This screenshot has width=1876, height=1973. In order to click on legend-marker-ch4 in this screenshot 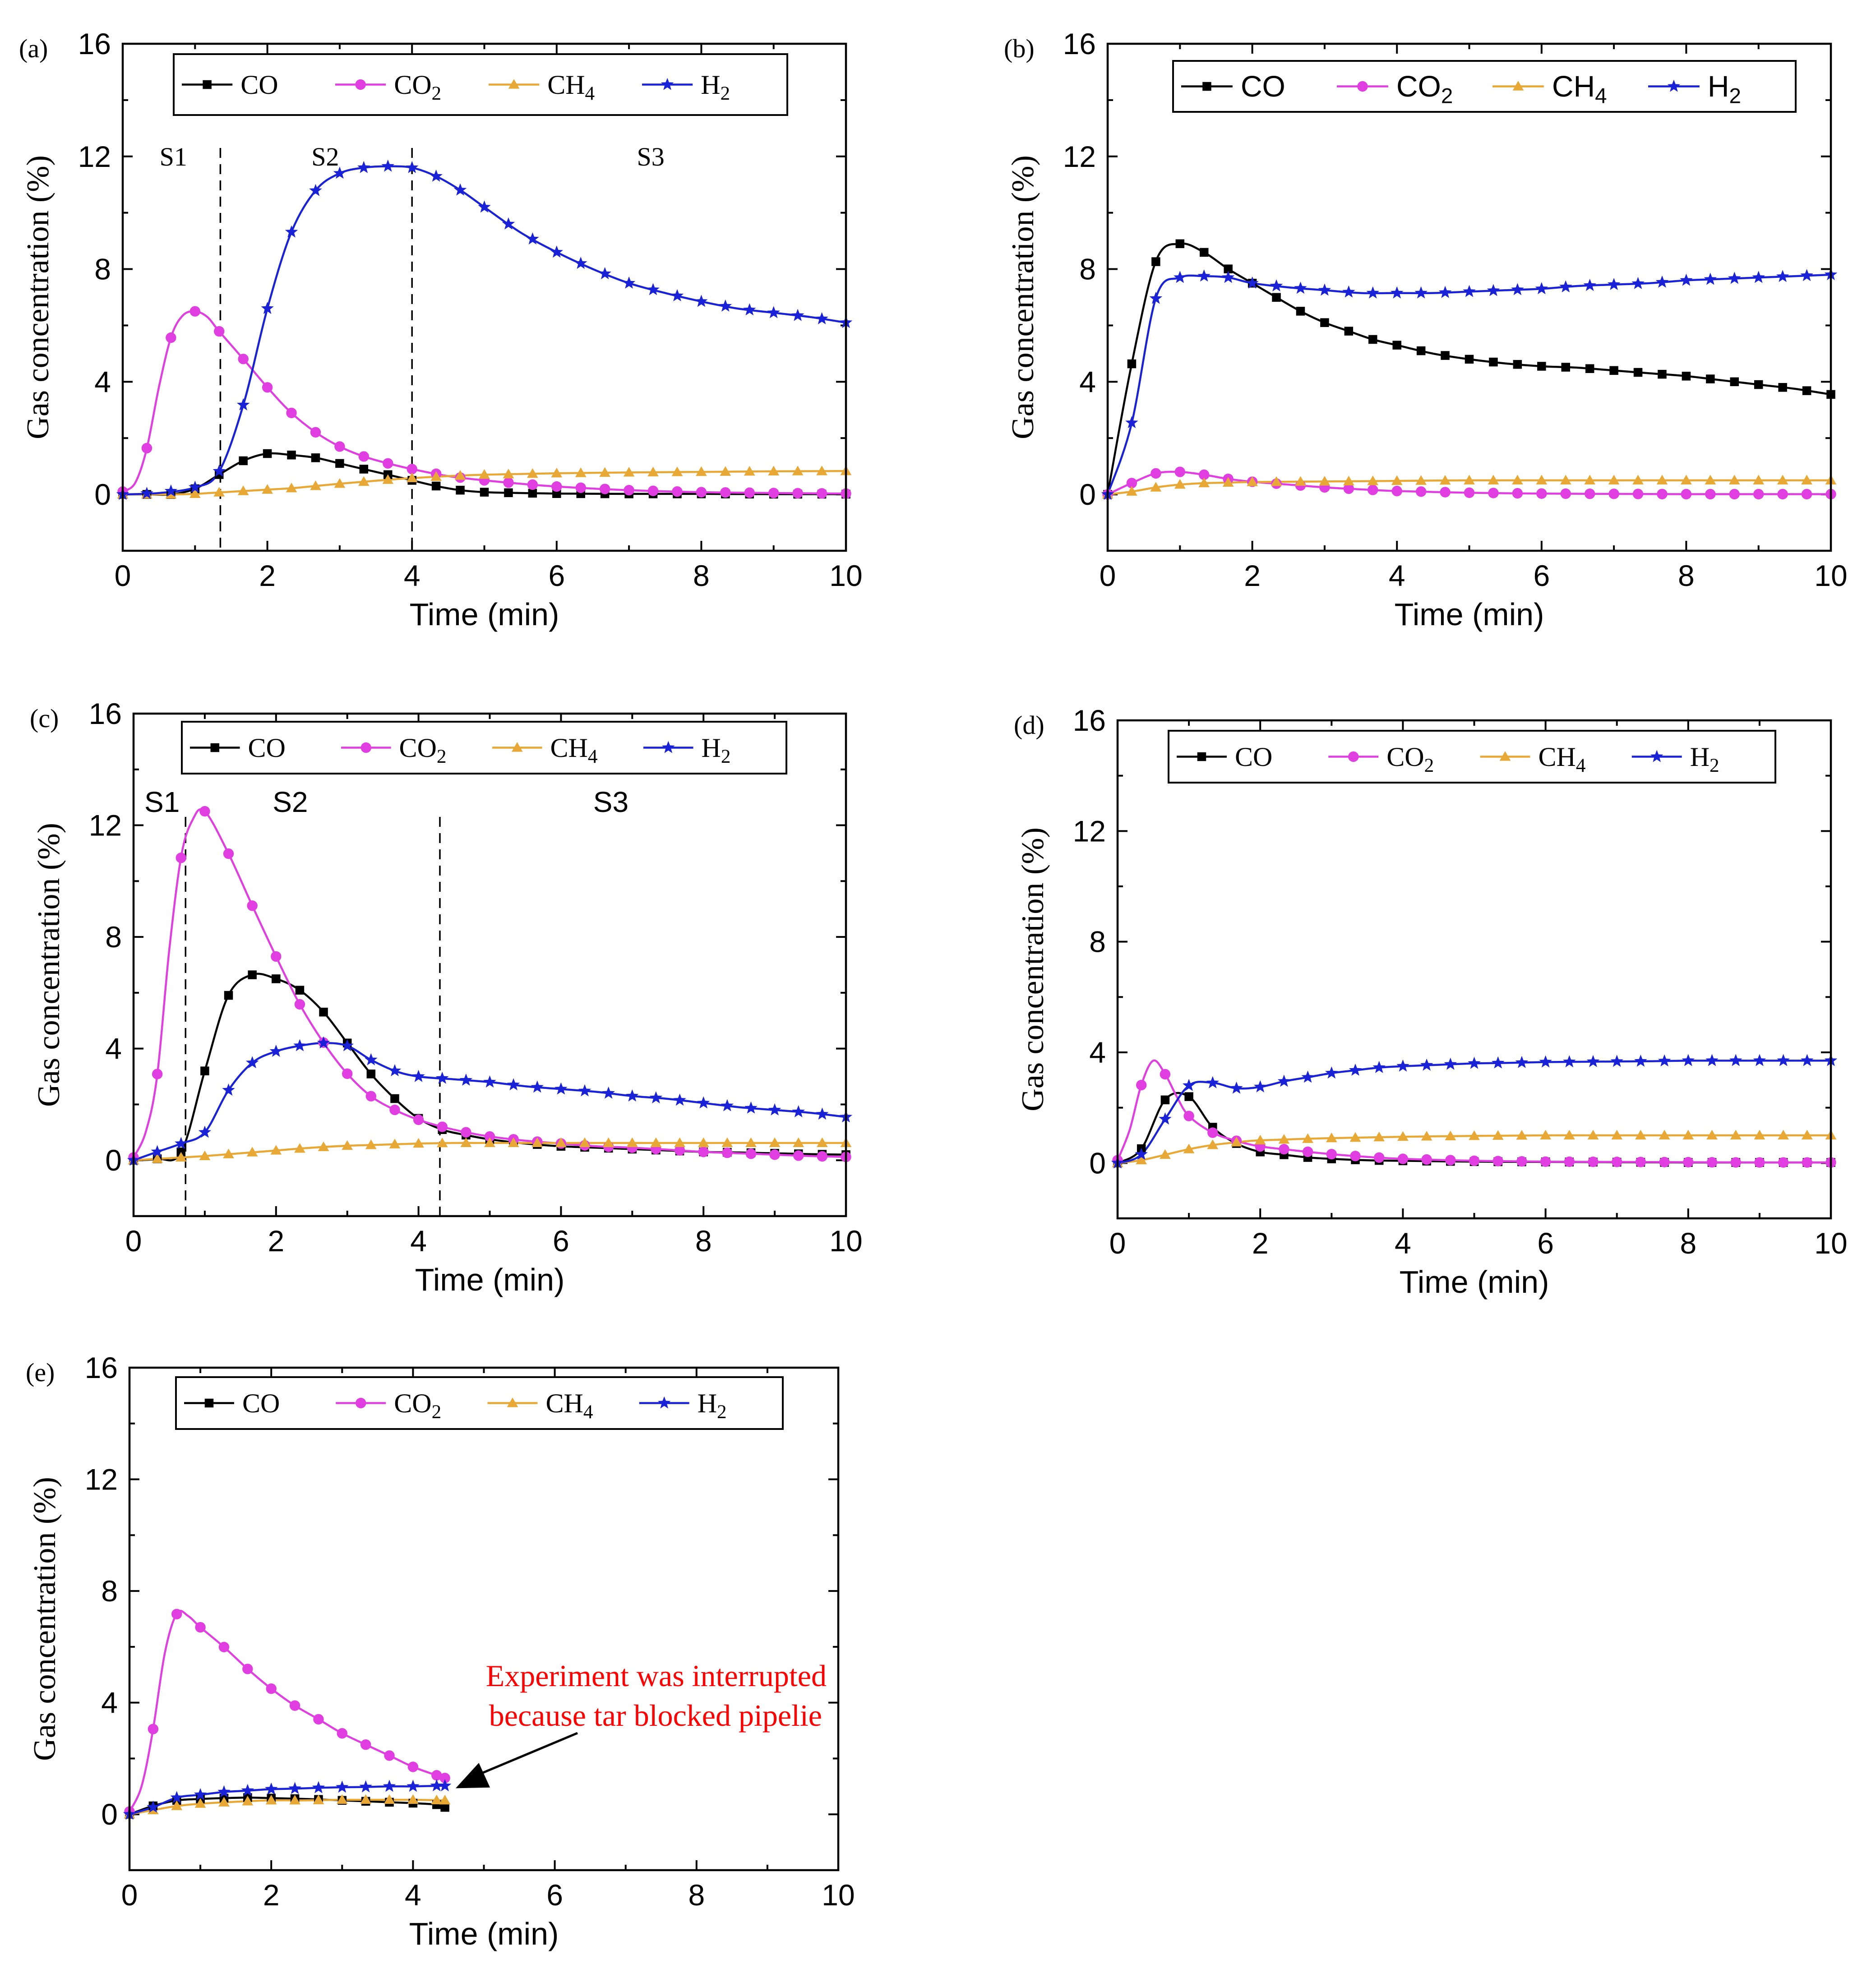, I will do `click(514, 84)`.